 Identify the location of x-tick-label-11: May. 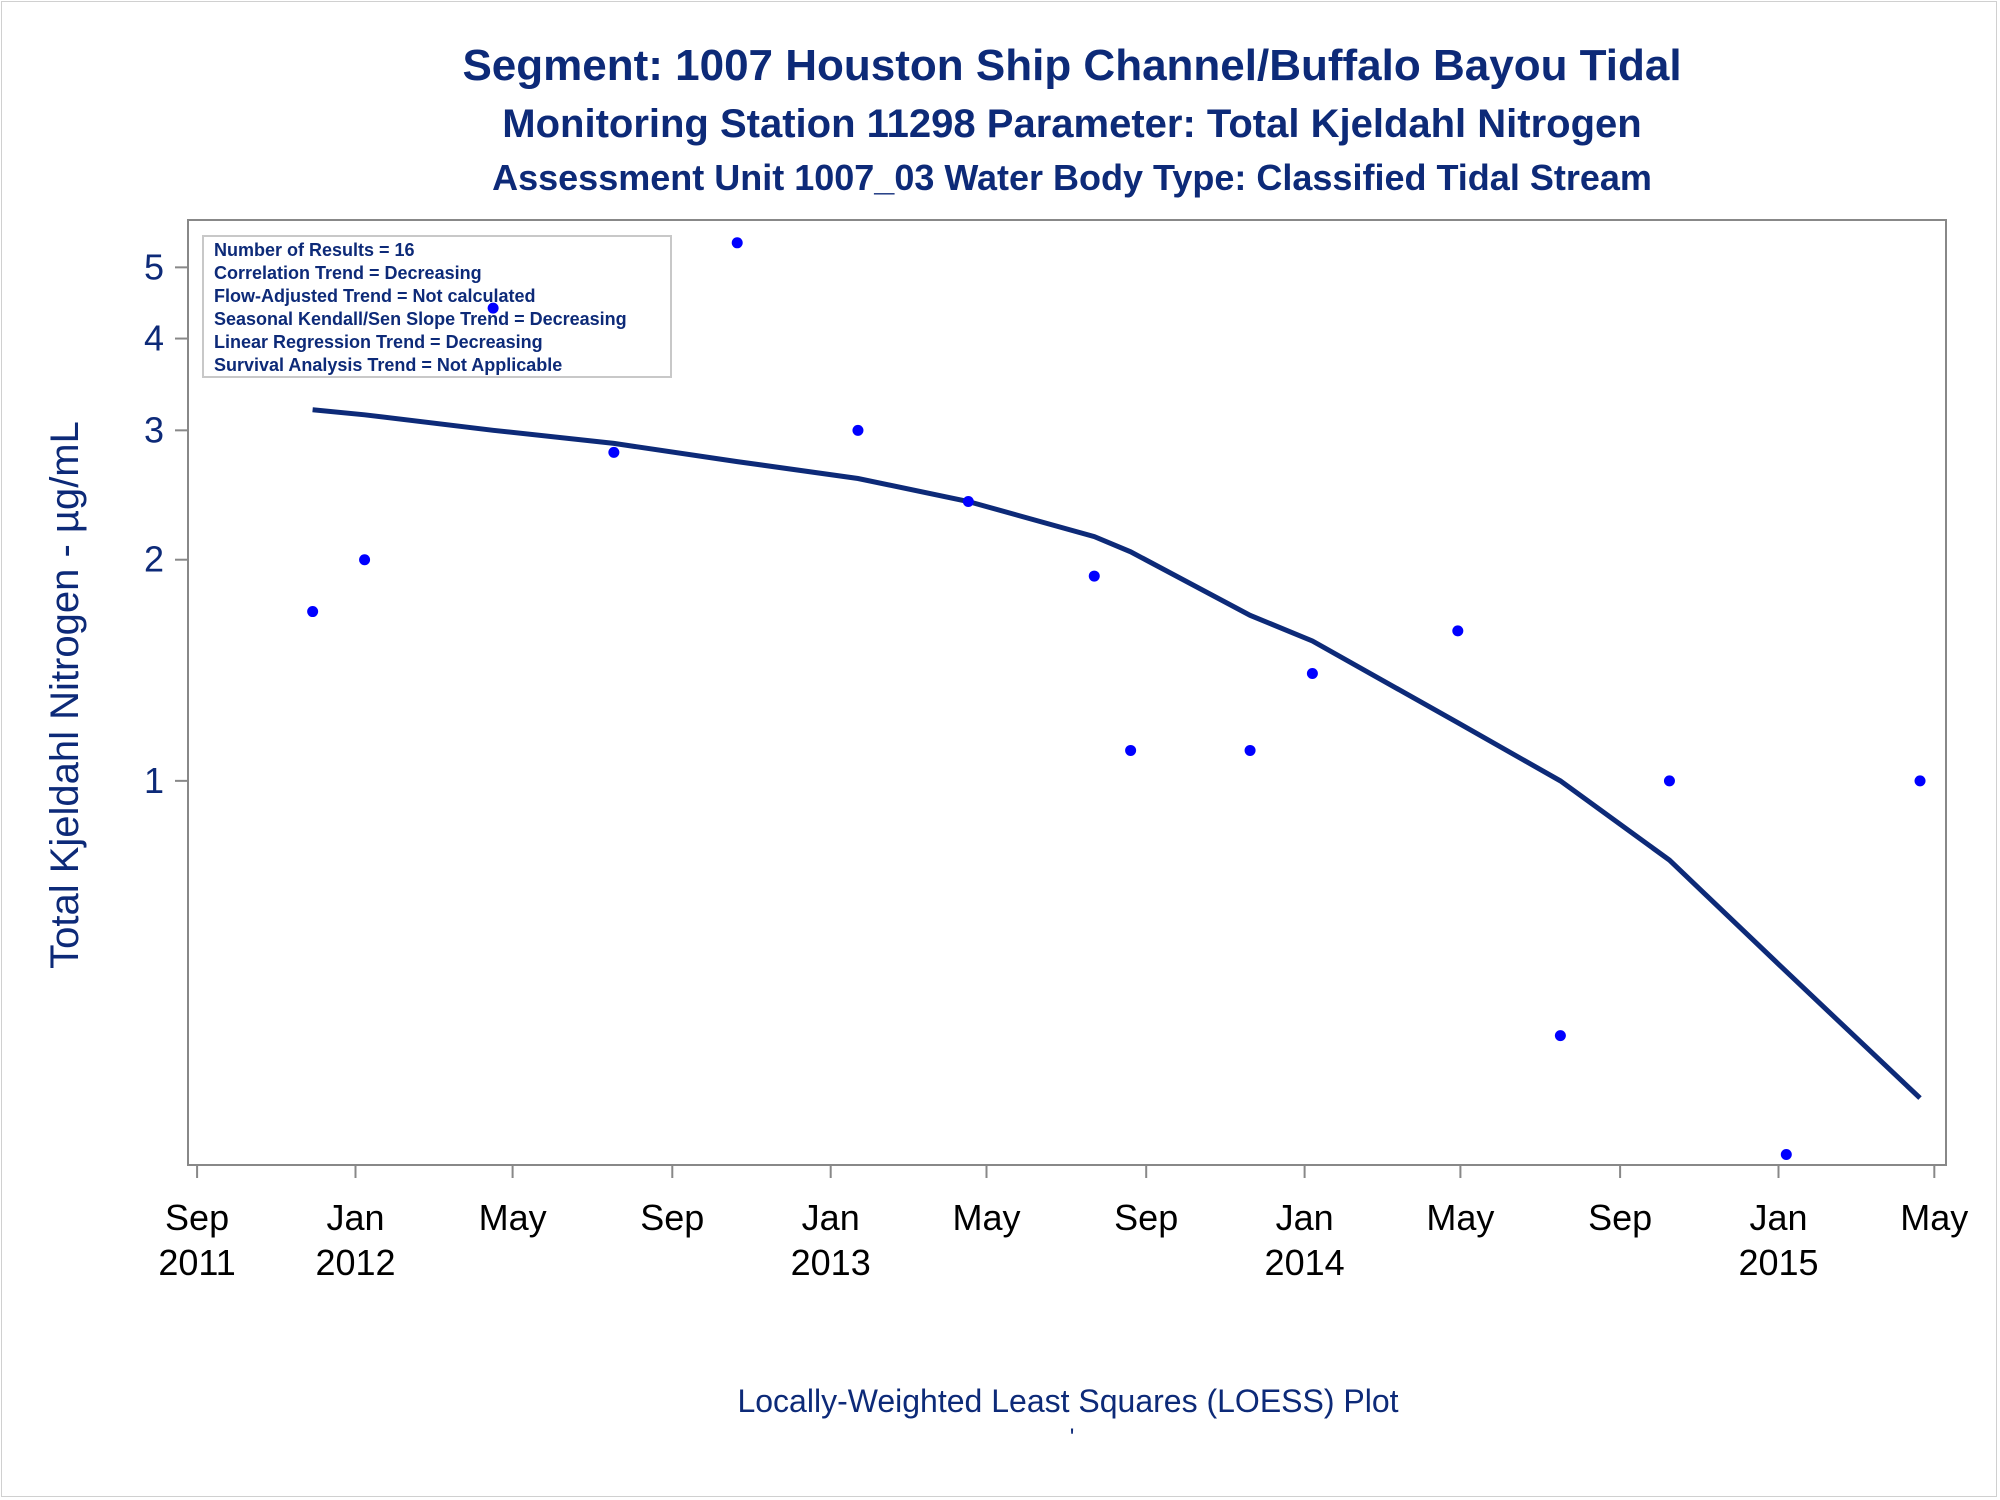
(1934, 1217).